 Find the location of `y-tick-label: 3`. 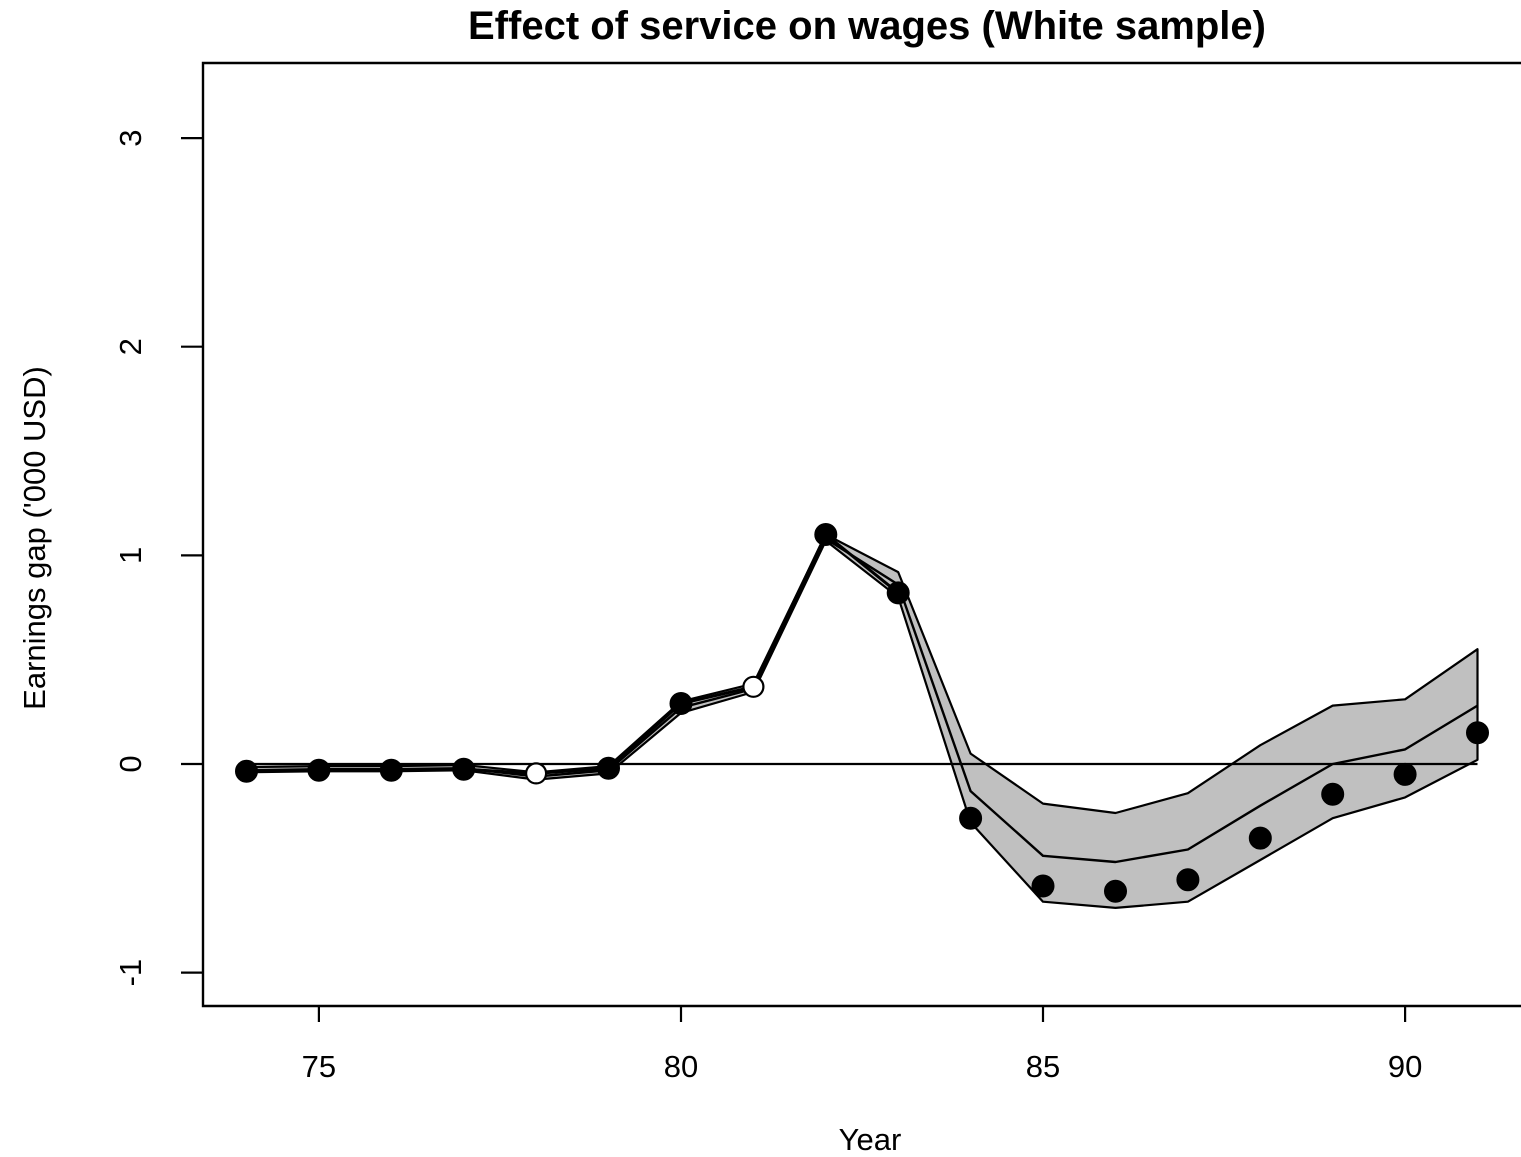

y-tick-label: 3 is located at coordinates (130, 137).